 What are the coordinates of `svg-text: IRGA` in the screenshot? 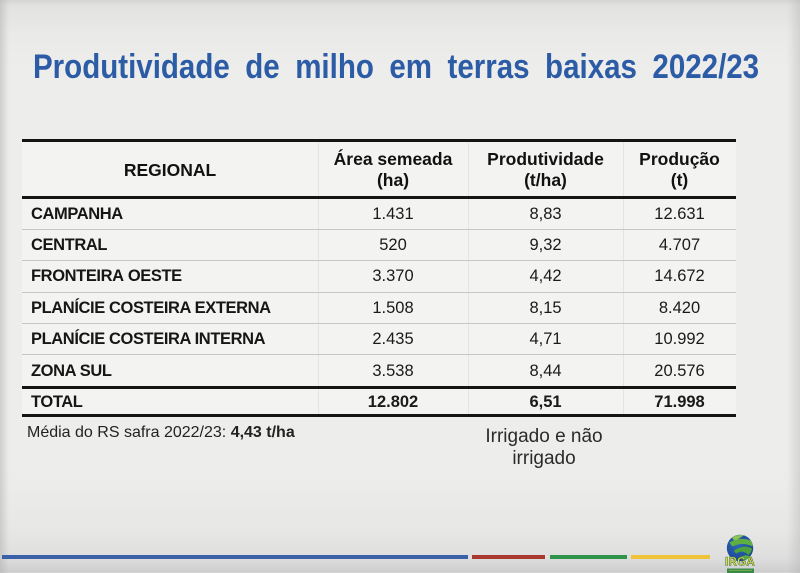 It's located at (740, 563).